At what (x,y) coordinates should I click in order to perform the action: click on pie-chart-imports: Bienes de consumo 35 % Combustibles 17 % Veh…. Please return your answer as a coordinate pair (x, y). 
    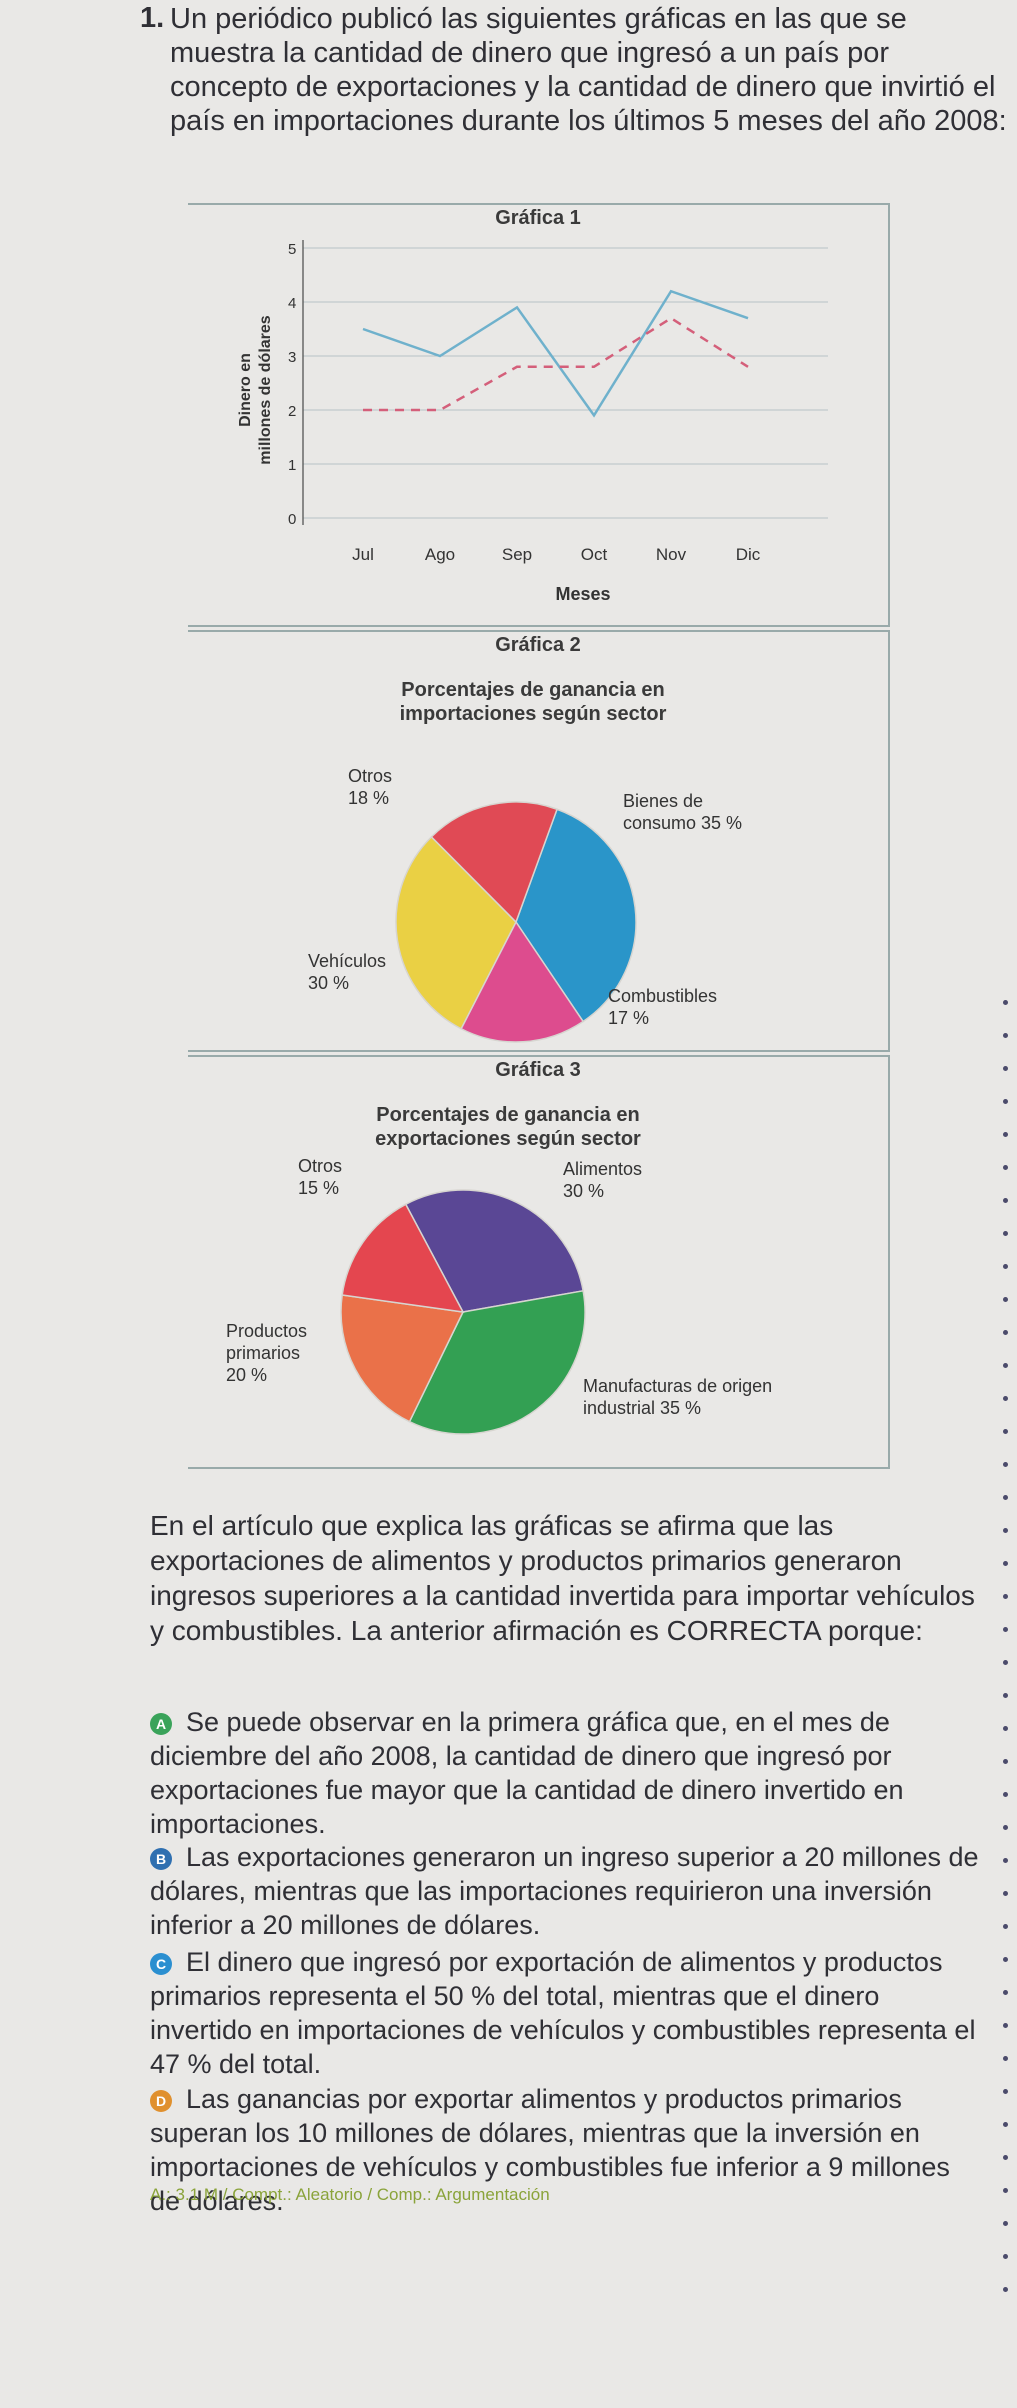
    Looking at the image, I should click on (525, 904).